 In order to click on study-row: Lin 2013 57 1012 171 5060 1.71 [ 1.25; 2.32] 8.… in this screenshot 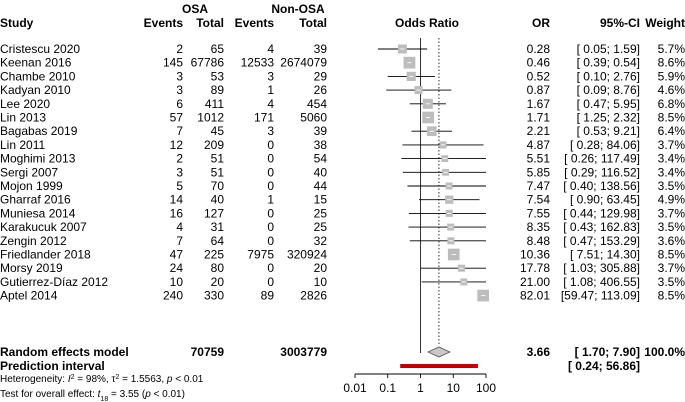, I will do `click(342, 118)`.